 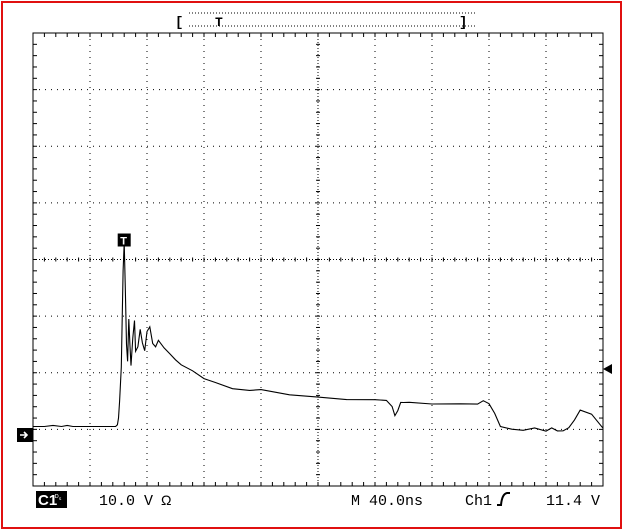 What do you see at coordinates (387, 501) in the screenshot?
I see `timebase: M 40.0ns` at bounding box center [387, 501].